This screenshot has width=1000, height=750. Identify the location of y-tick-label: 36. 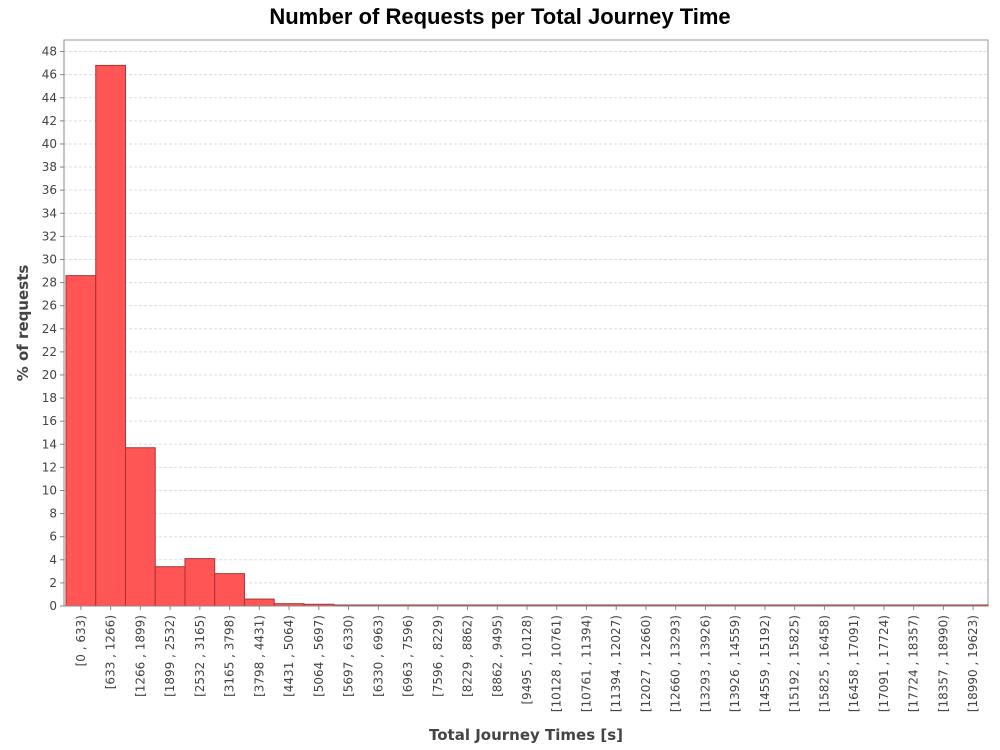
(49, 190).